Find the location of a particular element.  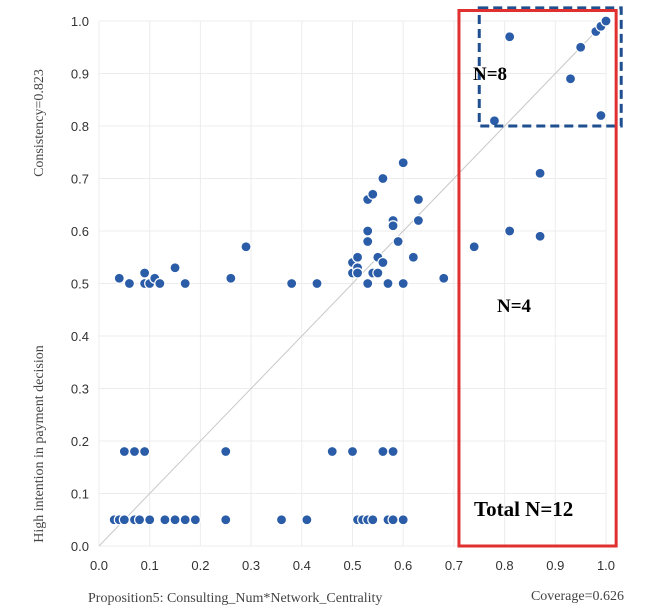

y-tick-label: 0.1 is located at coordinates (80, 494).